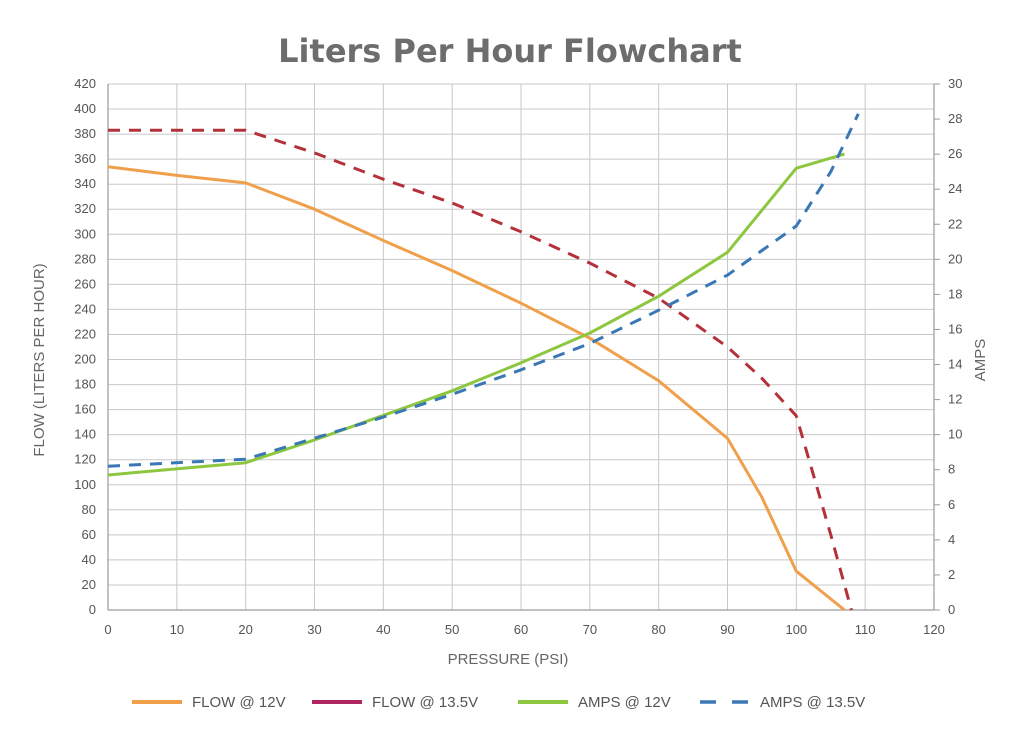  What do you see at coordinates (92, 609) in the screenshot?
I see `y-tick-label: 0` at bounding box center [92, 609].